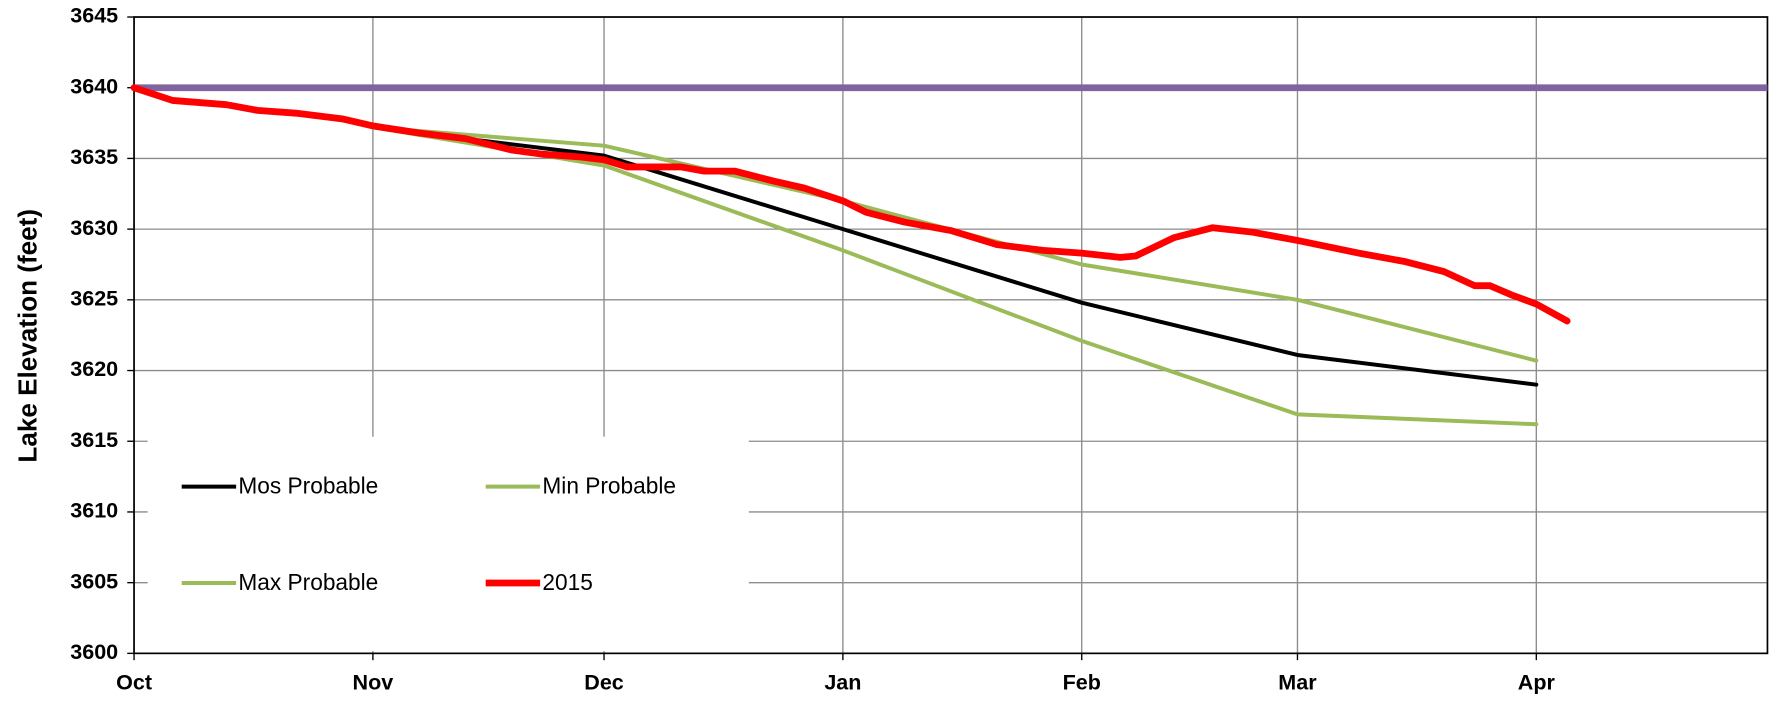  What do you see at coordinates (94, 580) in the screenshot?
I see `y-tick-label: 3605` at bounding box center [94, 580].